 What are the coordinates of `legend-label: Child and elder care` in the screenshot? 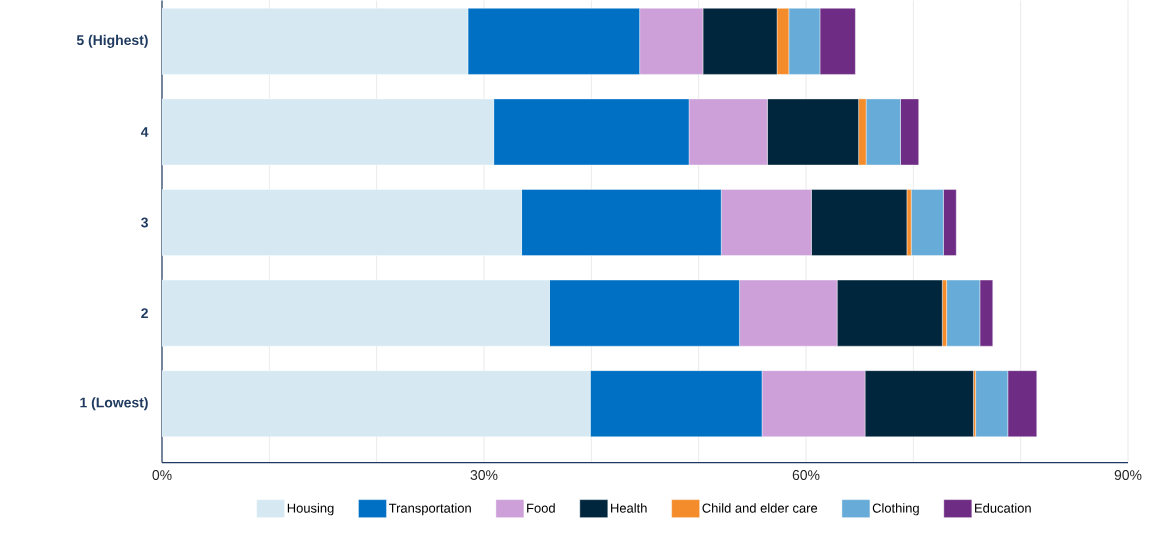 It's located at (760, 508).